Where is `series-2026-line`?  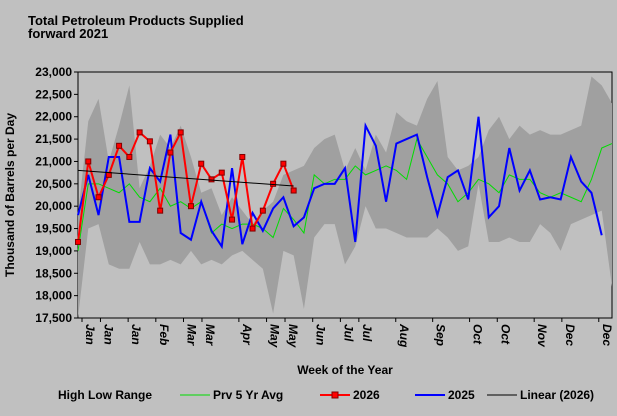 series-2026-line is located at coordinates (186, 186).